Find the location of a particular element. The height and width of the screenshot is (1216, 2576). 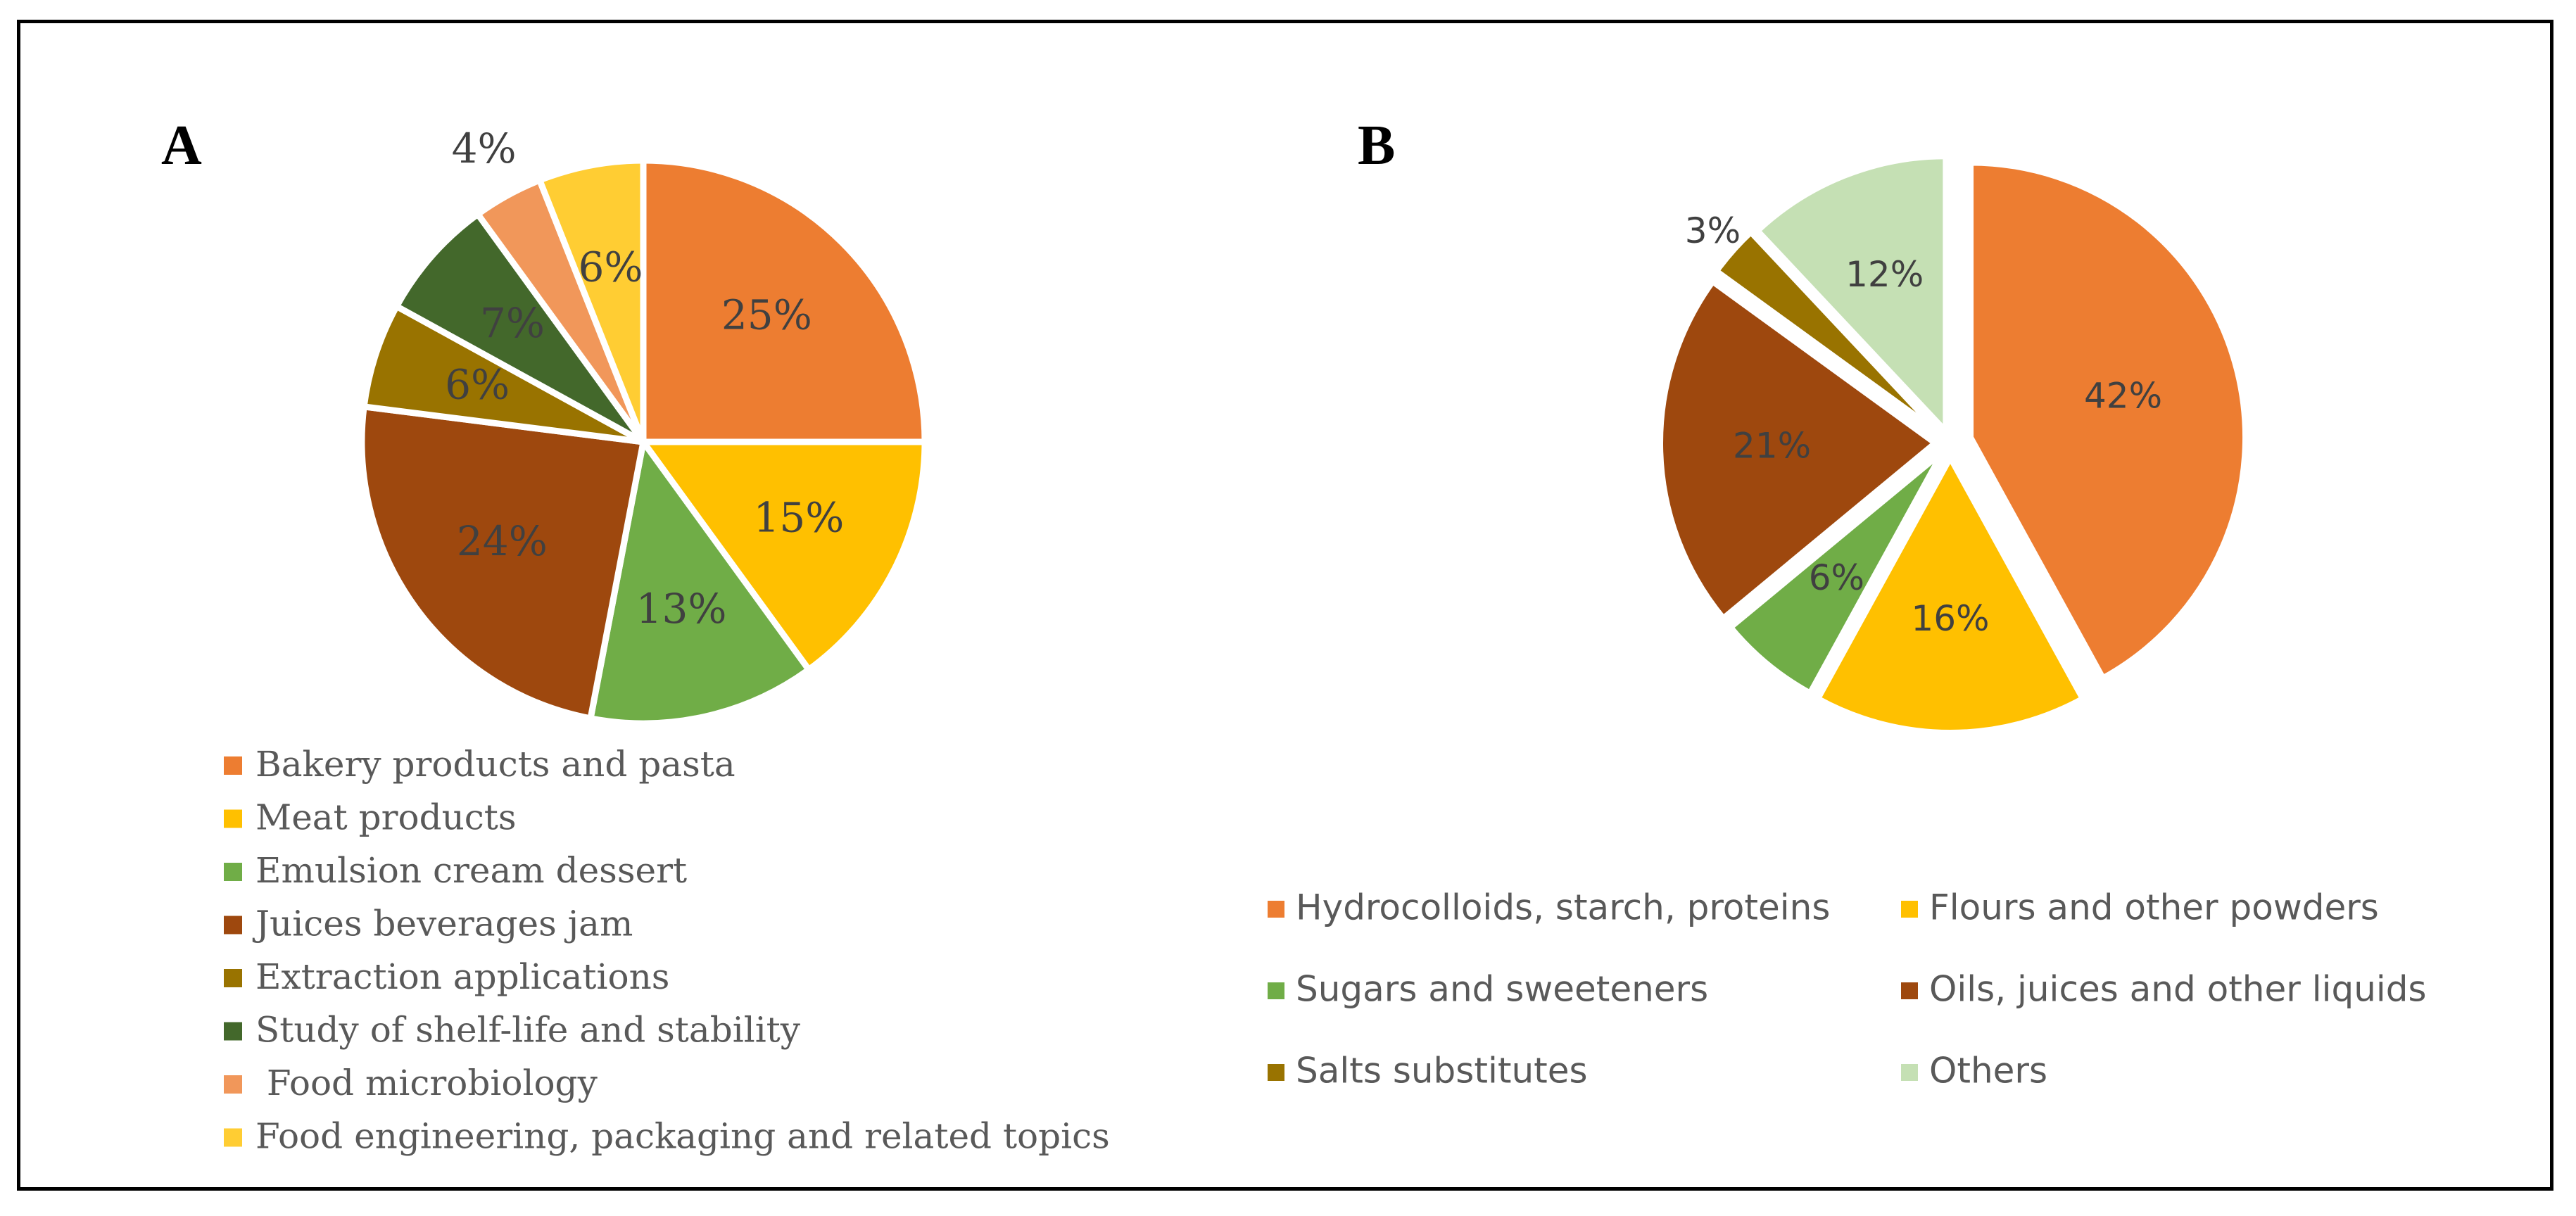

pie-a-slice-juices-beverages-jam is located at coordinates (503, 563).